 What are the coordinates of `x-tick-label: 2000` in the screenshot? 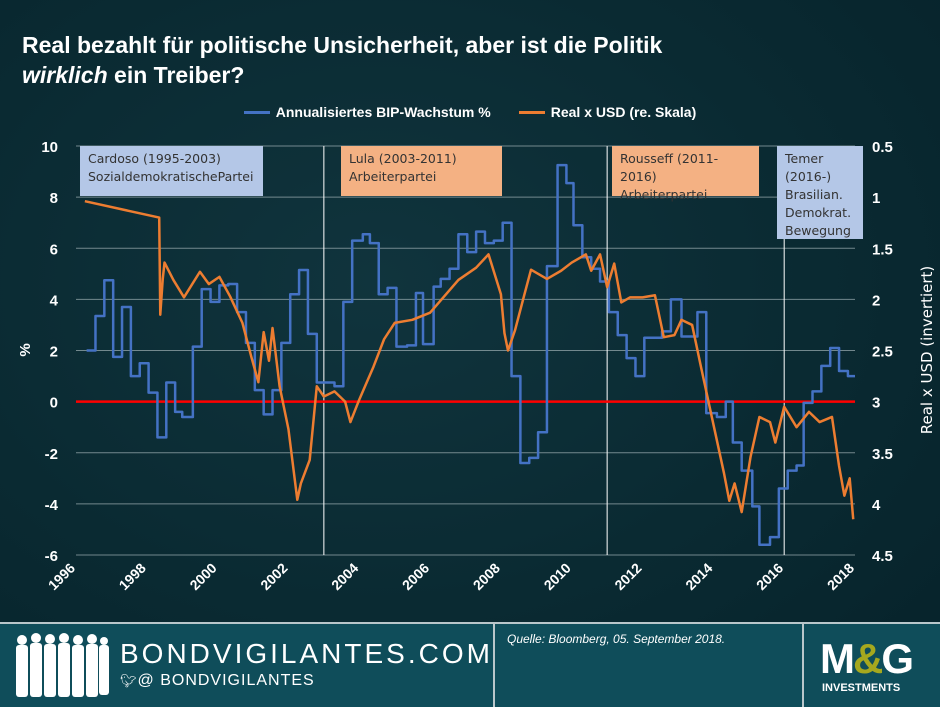 It's located at (202, 576).